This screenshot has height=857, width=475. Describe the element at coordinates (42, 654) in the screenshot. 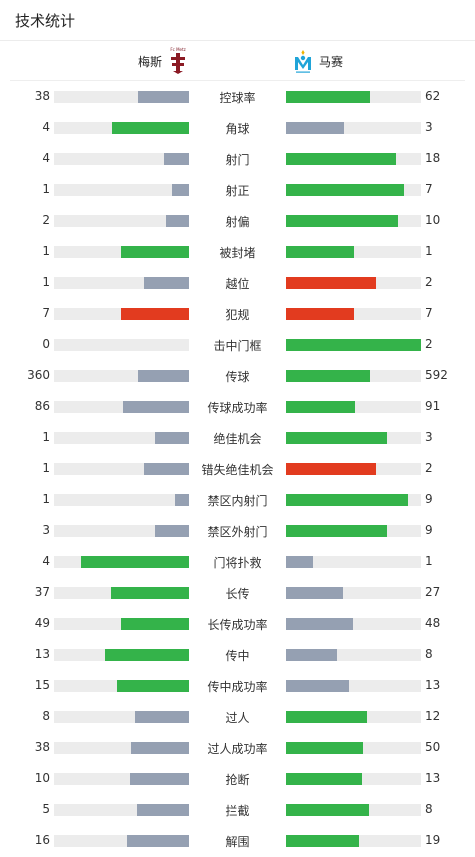

I see `home-stat-value: 13` at that location.